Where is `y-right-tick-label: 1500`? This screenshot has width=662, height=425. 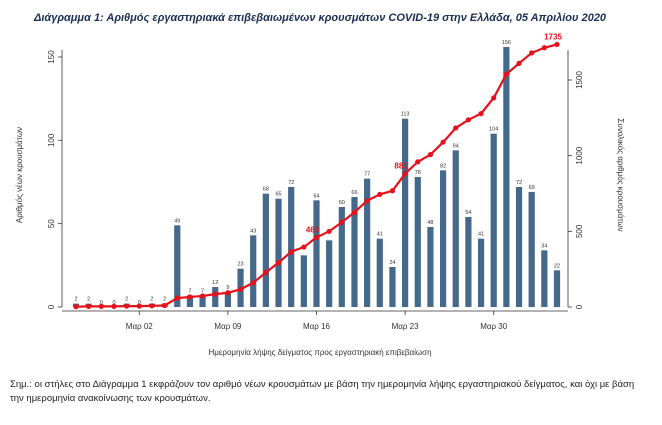
y-right-tick-label: 1500 is located at coordinates (579, 80).